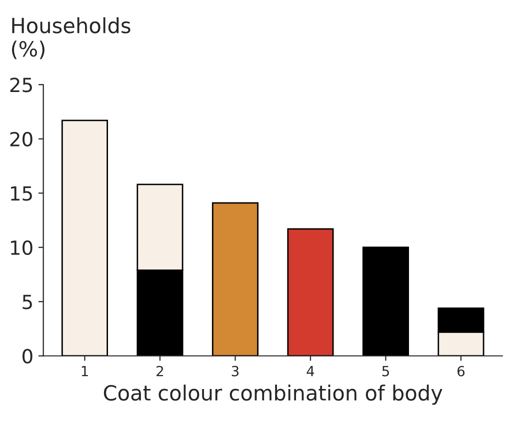  Describe the element at coordinates (21, 139) in the screenshot. I see `y-tick-label: 20` at that location.